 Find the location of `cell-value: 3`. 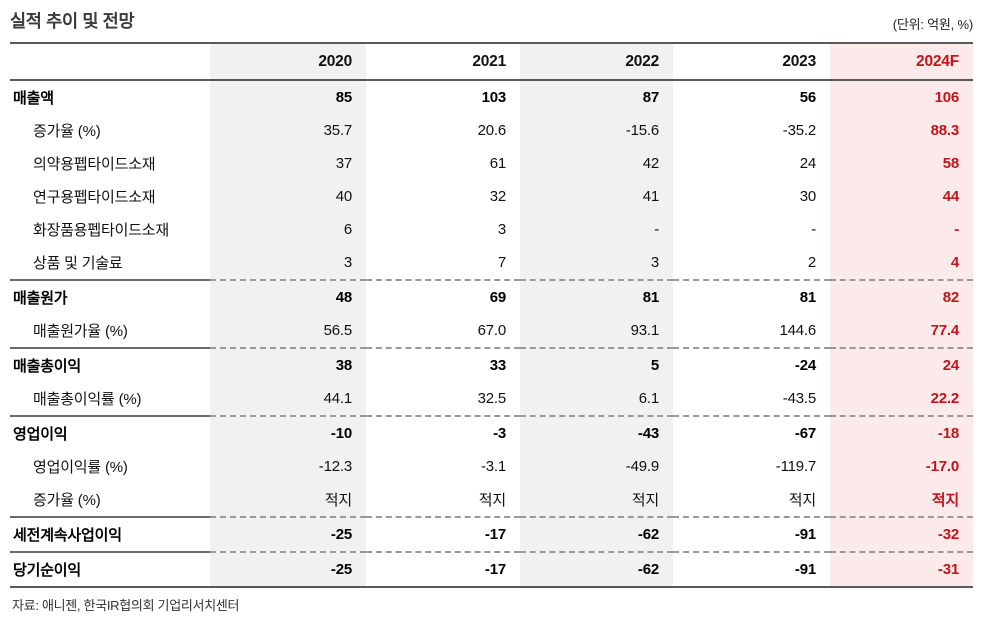

cell-value: 3 is located at coordinates (654, 262).